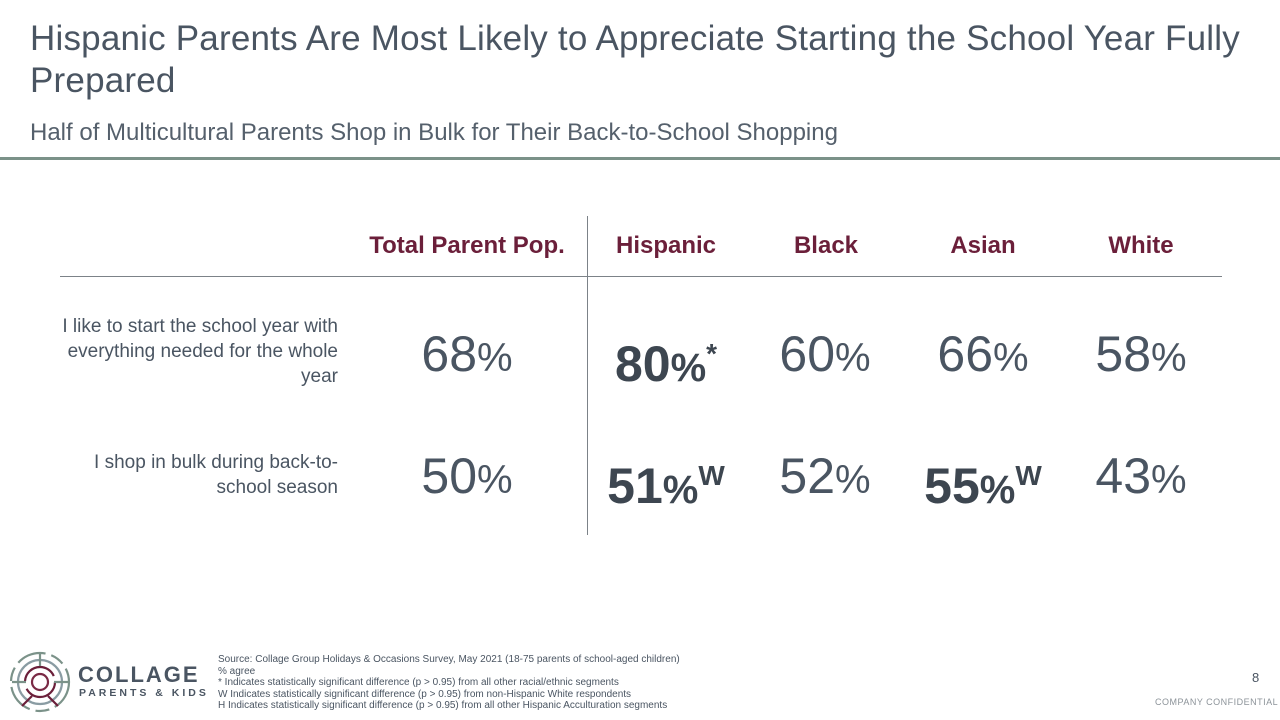 The height and width of the screenshot is (720, 1280). What do you see at coordinates (640, 158) in the screenshot?
I see `header-divider` at bounding box center [640, 158].